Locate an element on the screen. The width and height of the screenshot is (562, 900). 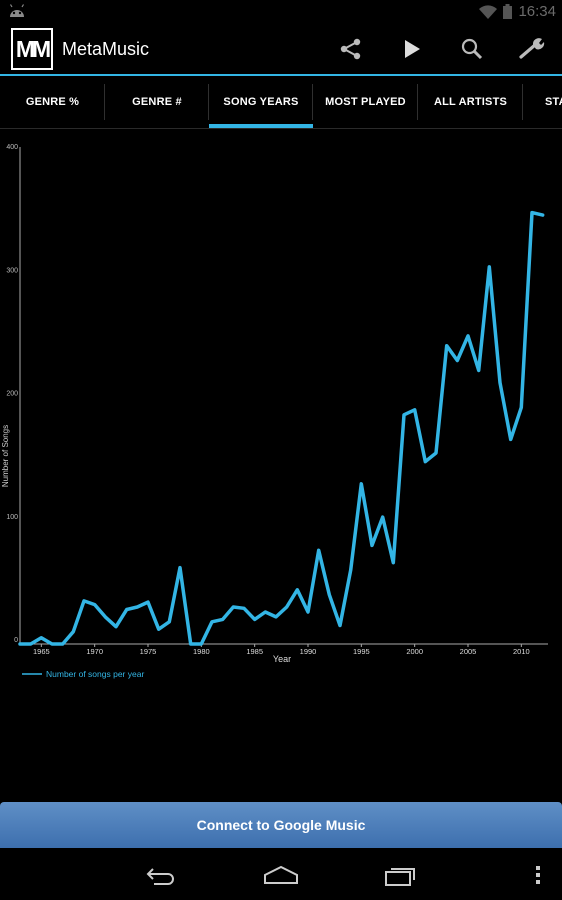
play-button is located at coordinates (412, 49).